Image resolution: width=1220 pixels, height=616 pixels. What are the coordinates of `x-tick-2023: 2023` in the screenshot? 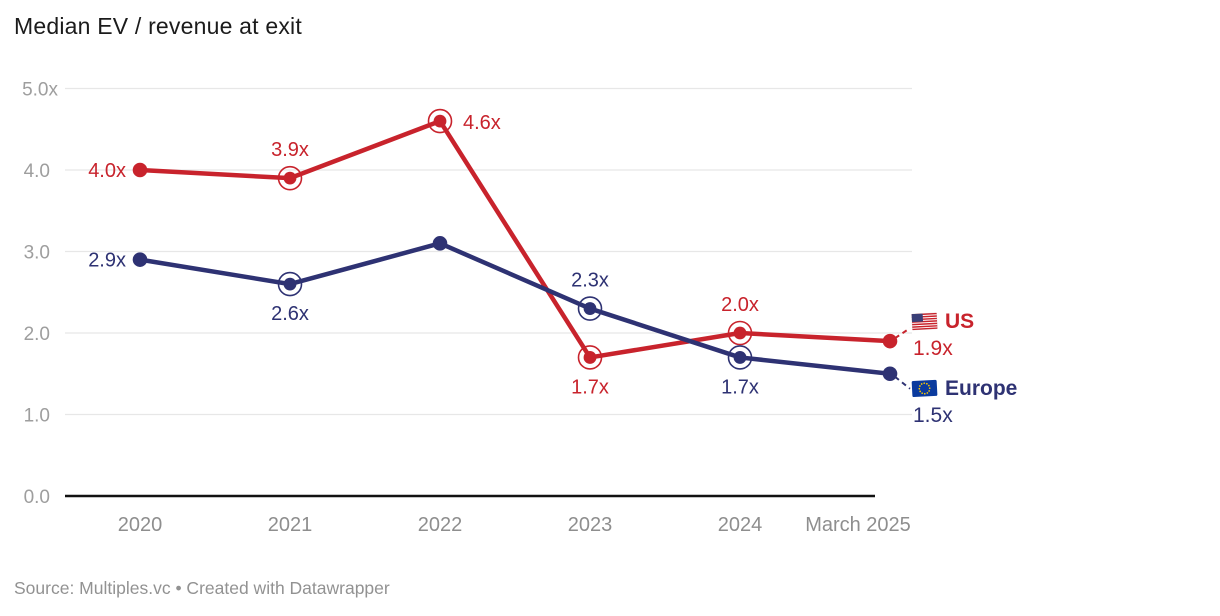 It's located at (590, 525).